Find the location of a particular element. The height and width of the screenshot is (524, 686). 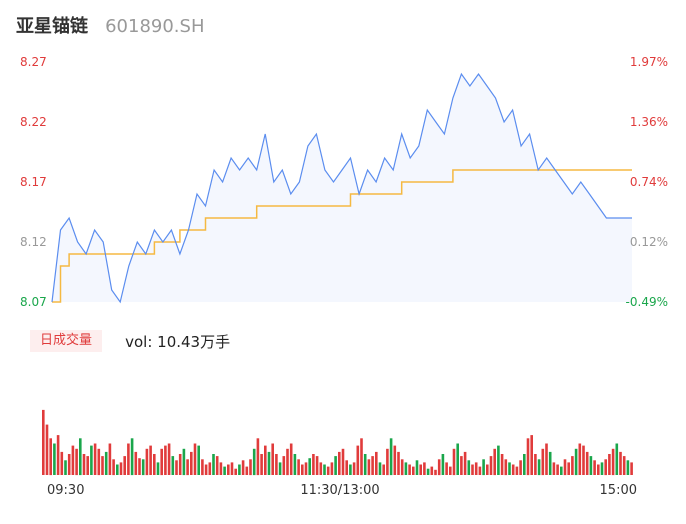

percent-tick-label: 0.12% is located at coordinates (649, 242).